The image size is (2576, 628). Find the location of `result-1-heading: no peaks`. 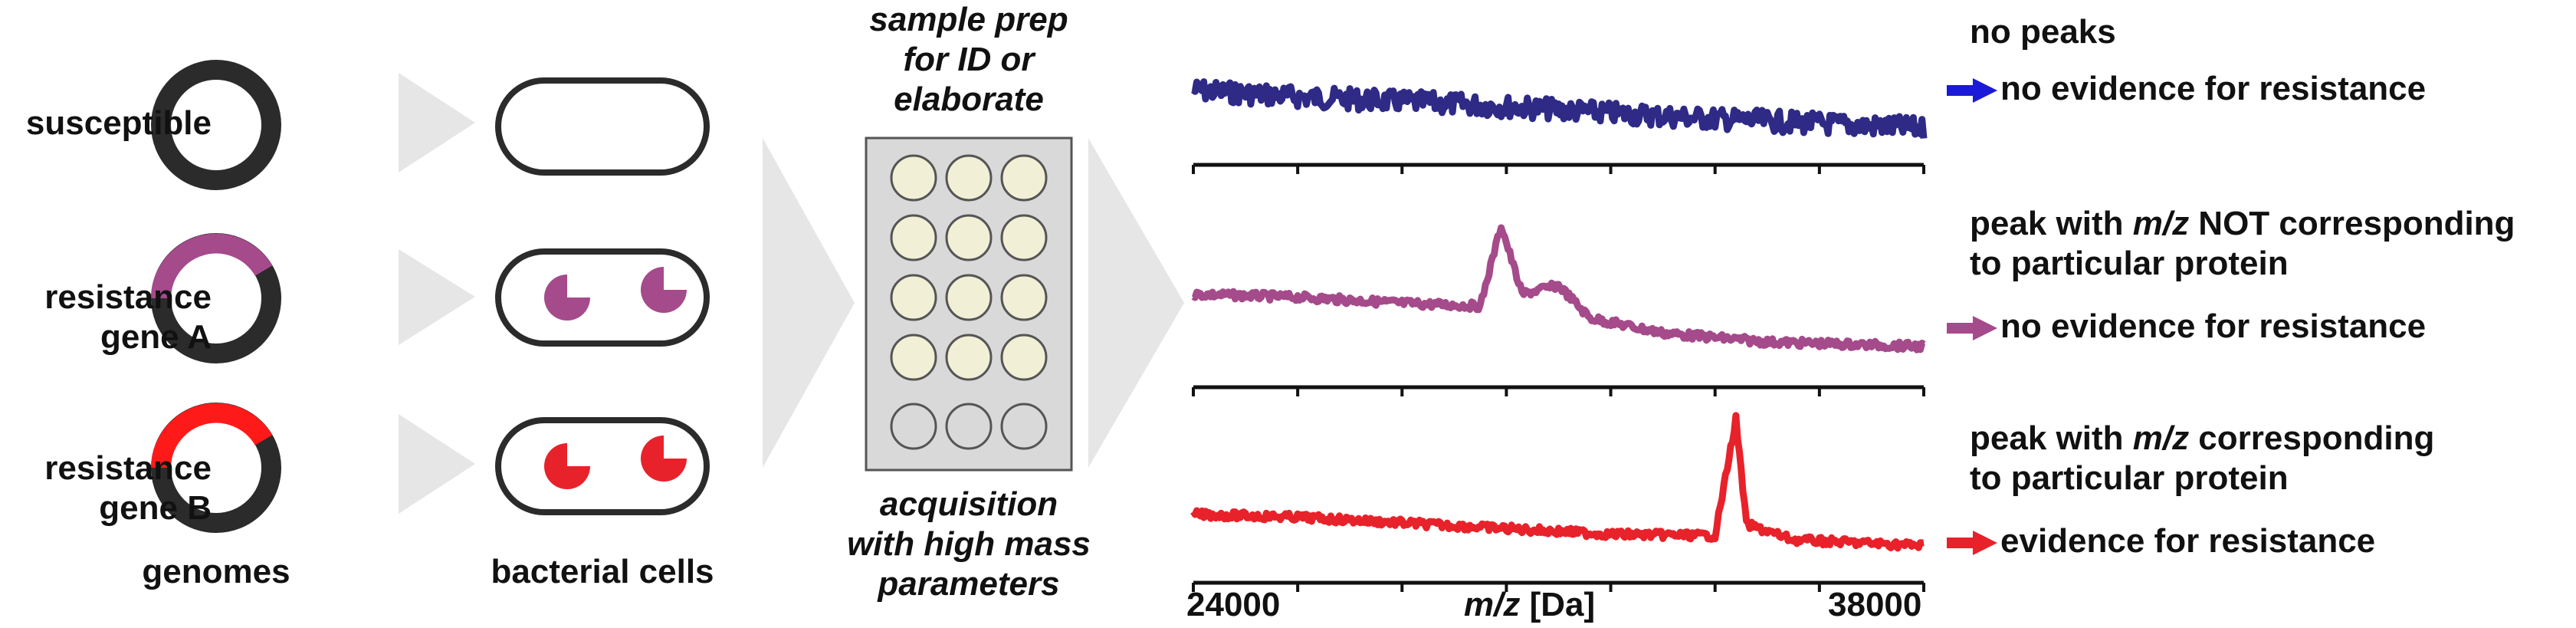

result-1-heading: no peaks is located at coordinates (2043, 32).